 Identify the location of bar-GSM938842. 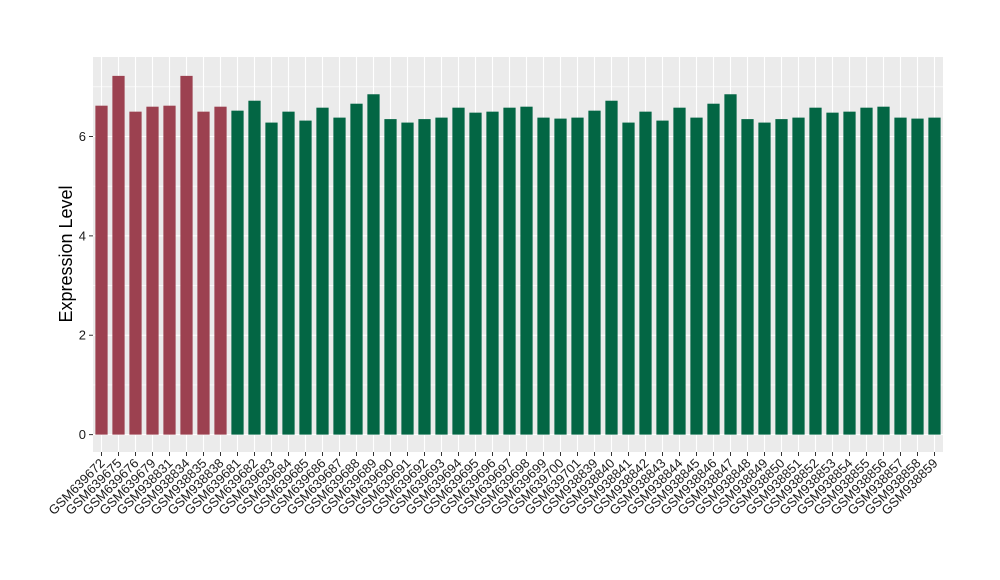
(645, 273).